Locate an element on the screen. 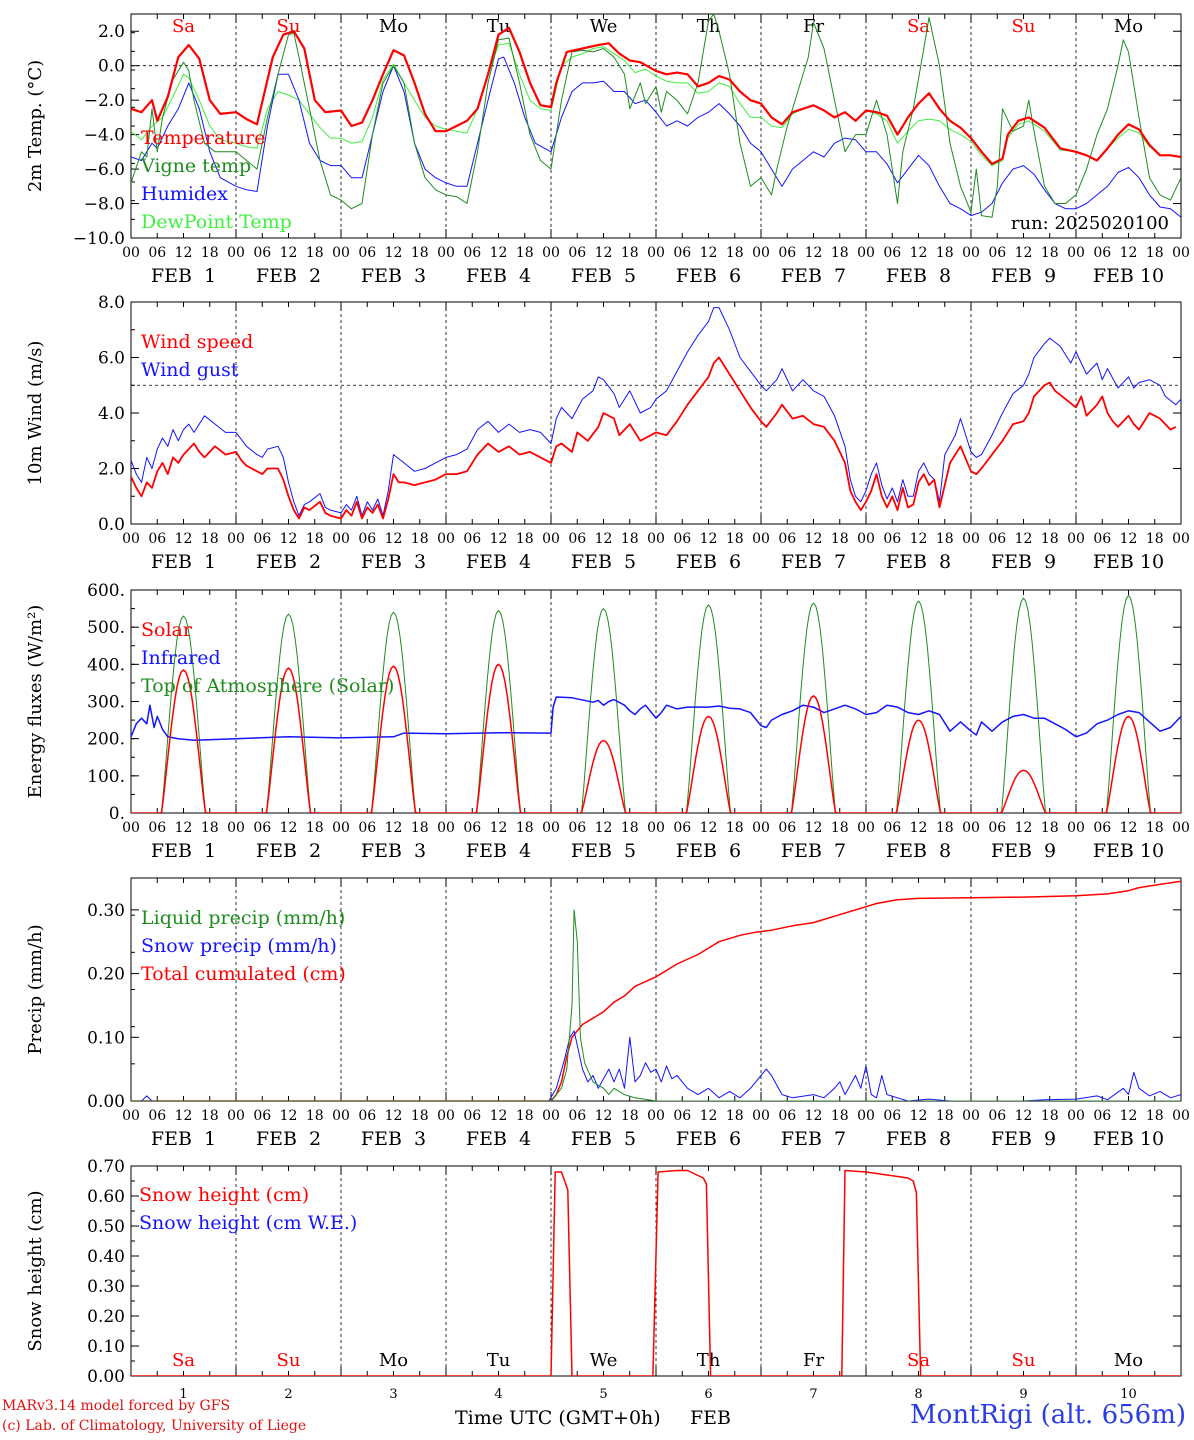 The width and height of the screenshot is (1194, 1440). legend-entry: Temperature is located at coordinates (203, 138).